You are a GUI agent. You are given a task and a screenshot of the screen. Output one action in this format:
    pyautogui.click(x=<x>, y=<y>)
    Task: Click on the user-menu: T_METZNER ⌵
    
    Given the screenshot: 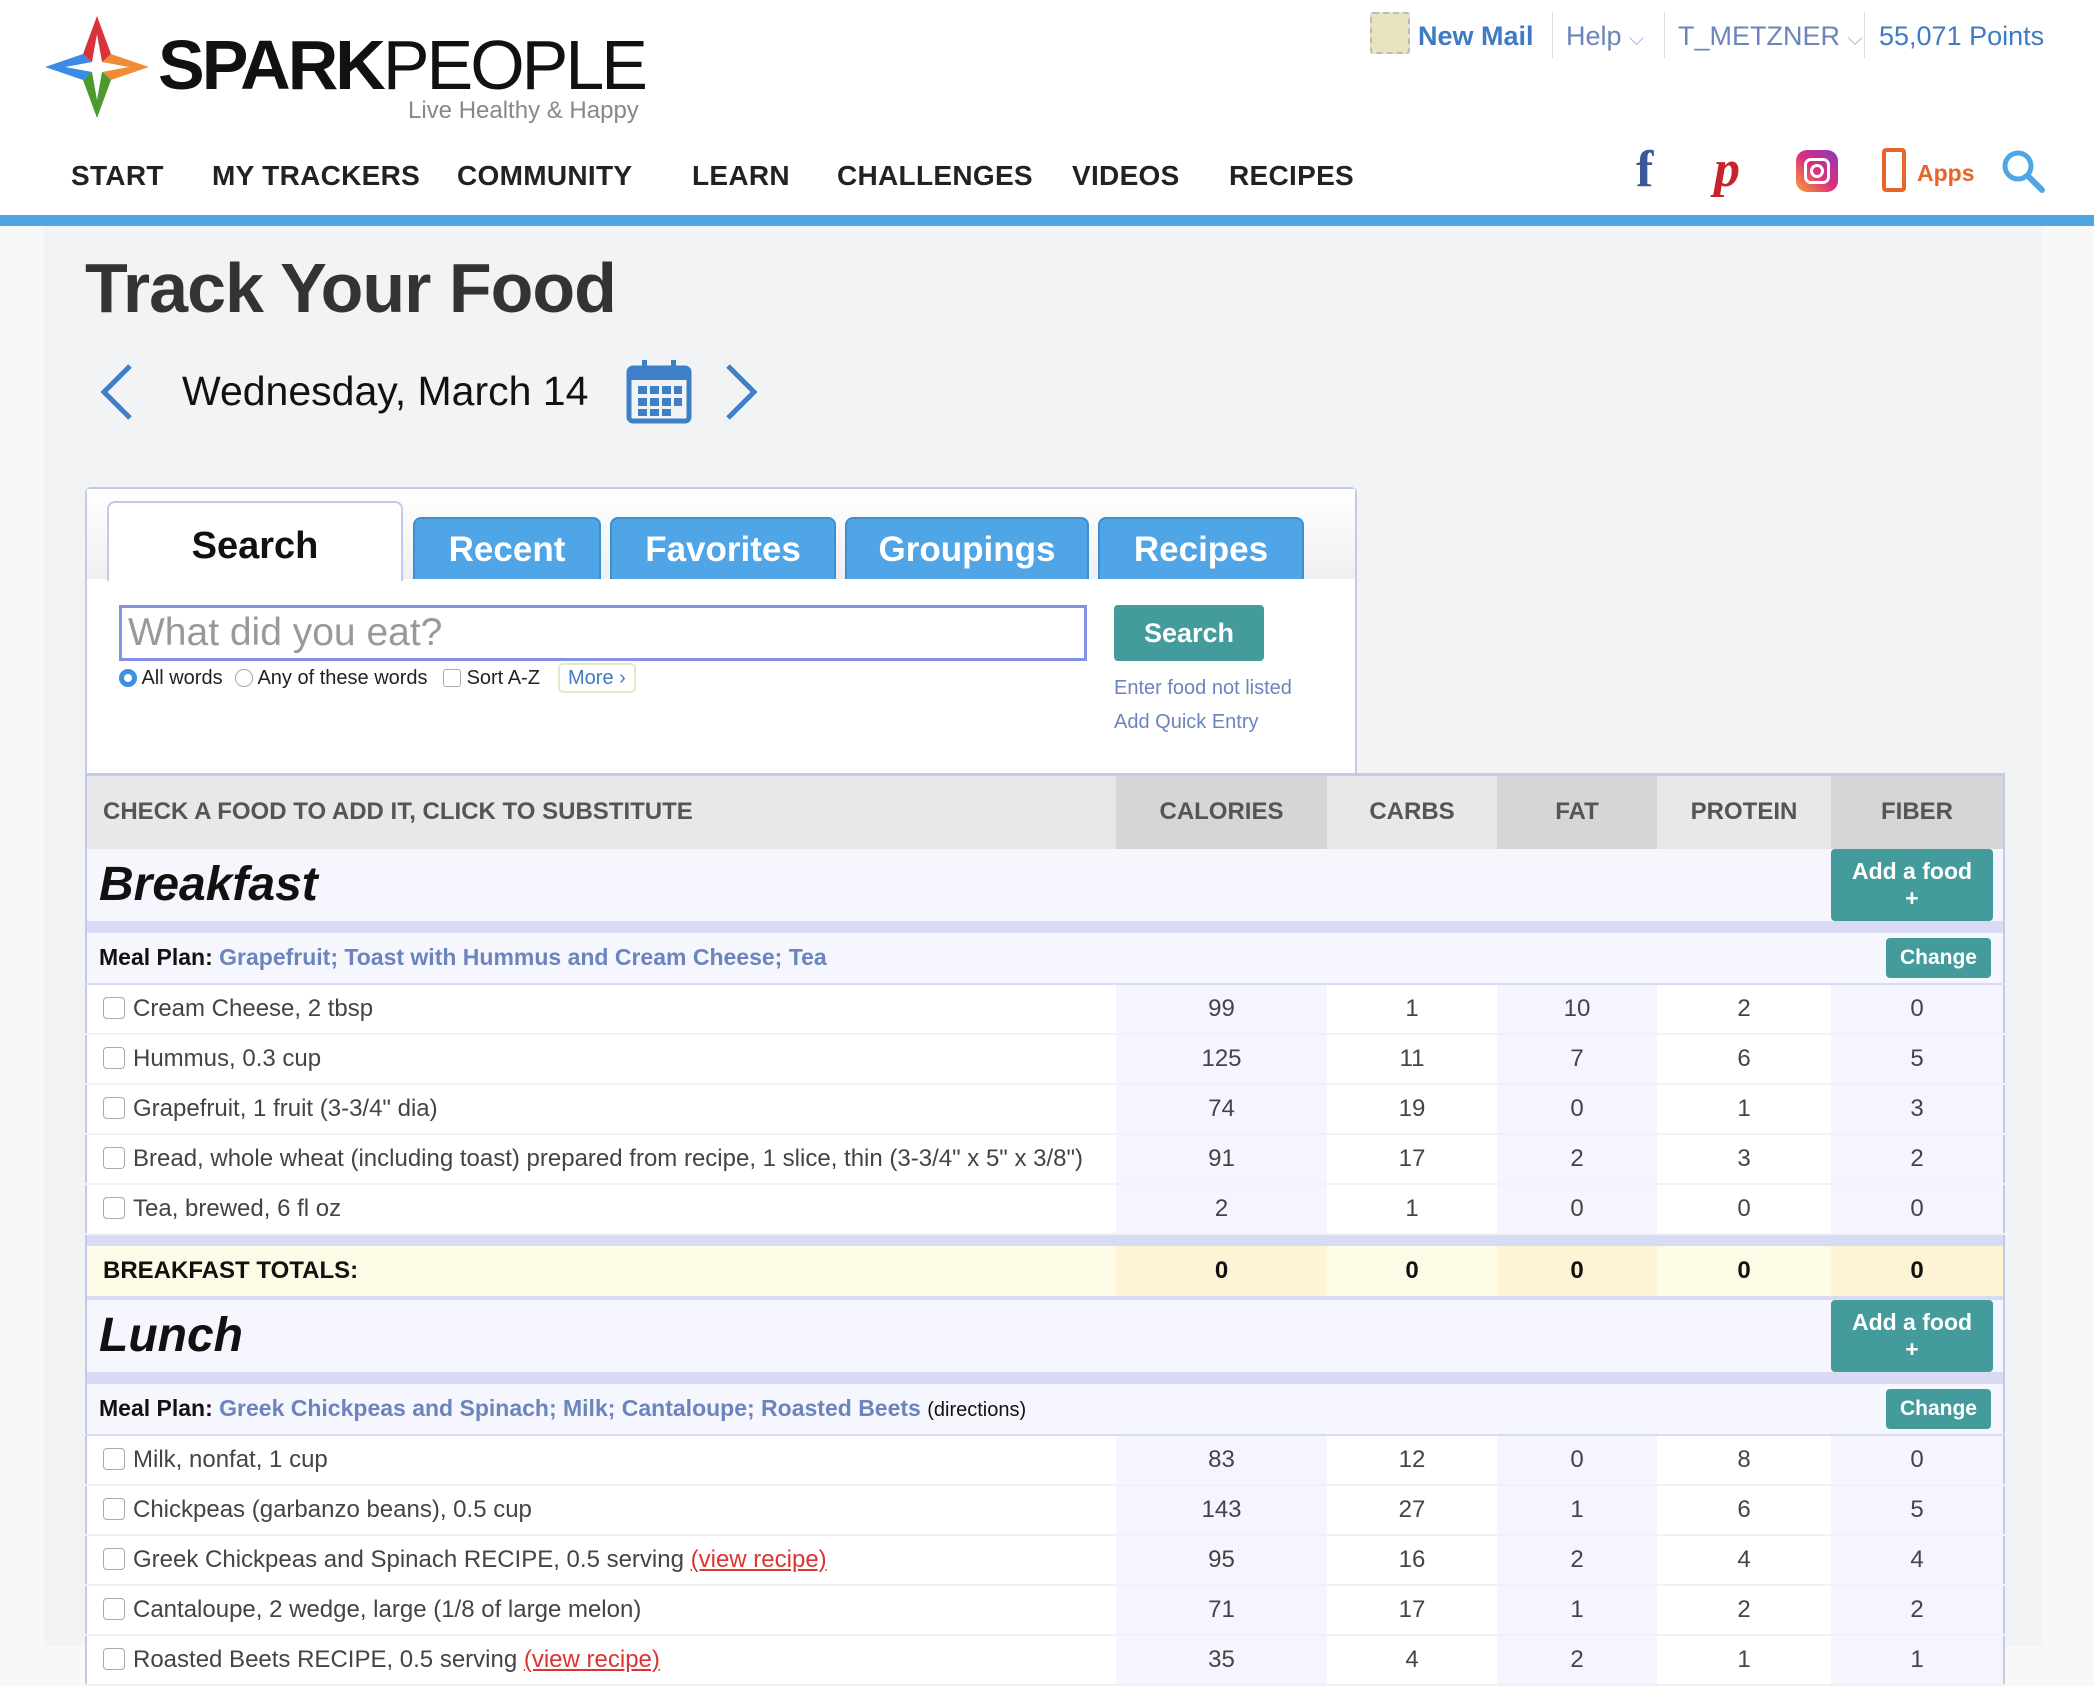 What is the action you would take?
    pyautogui.click(x=1770, y=36)
    